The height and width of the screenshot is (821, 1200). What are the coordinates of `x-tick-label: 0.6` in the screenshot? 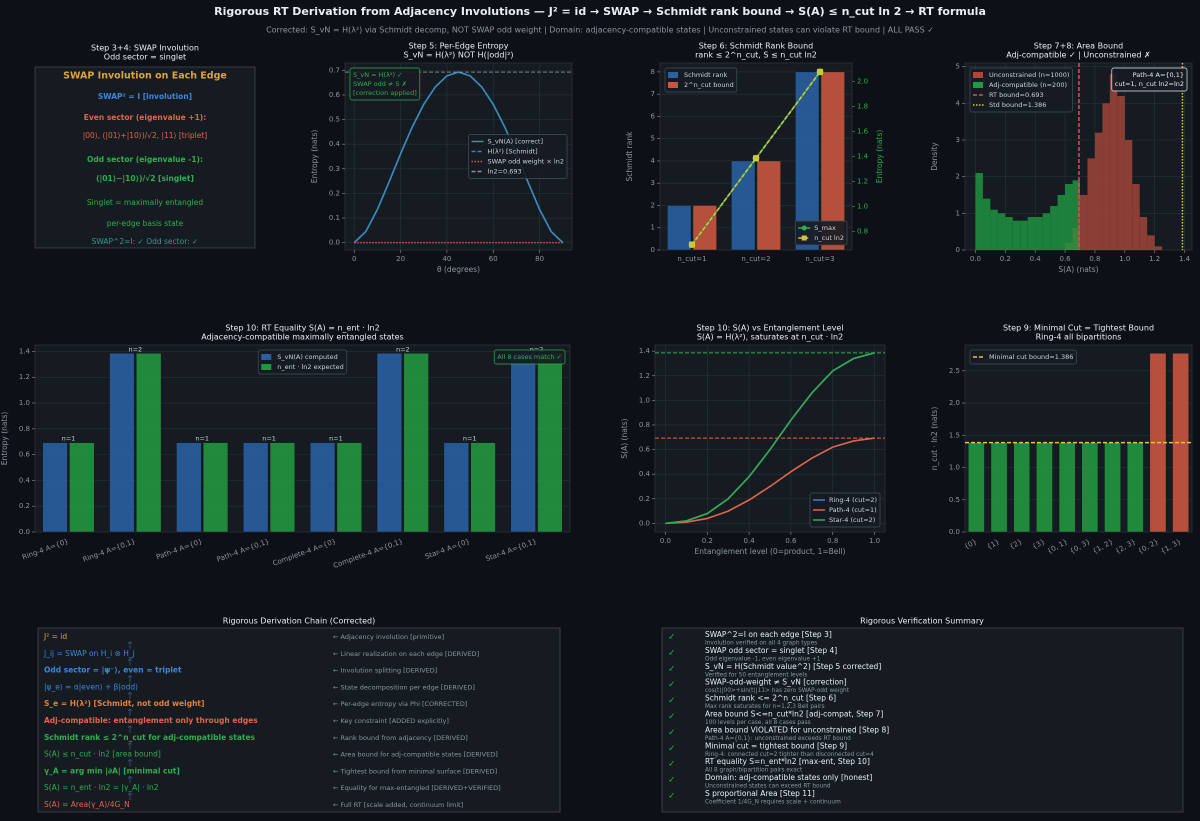 It's located at (1065, 259).